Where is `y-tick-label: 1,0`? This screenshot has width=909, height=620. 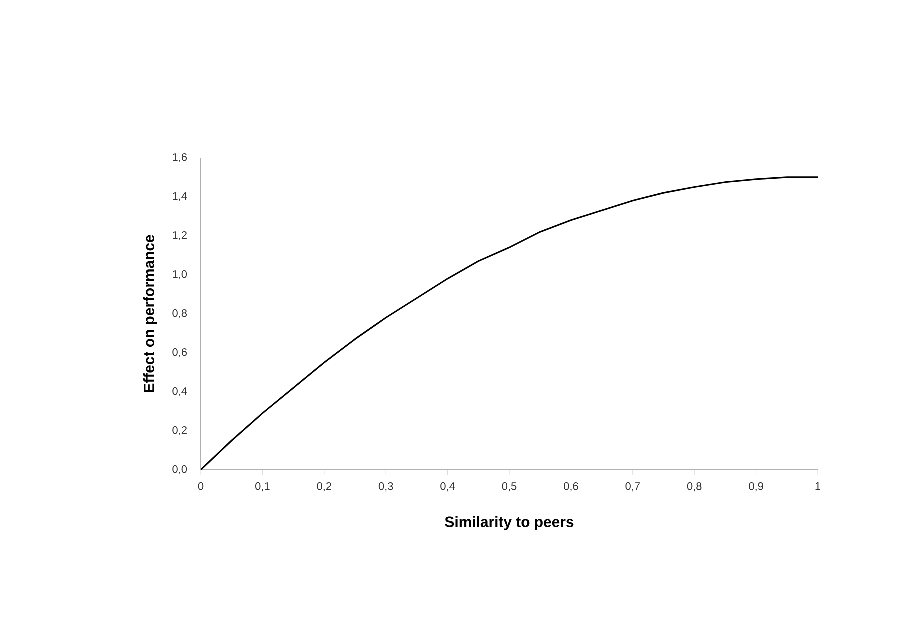 y-tick-label: 1,0 is located at coordinates (180, 275).